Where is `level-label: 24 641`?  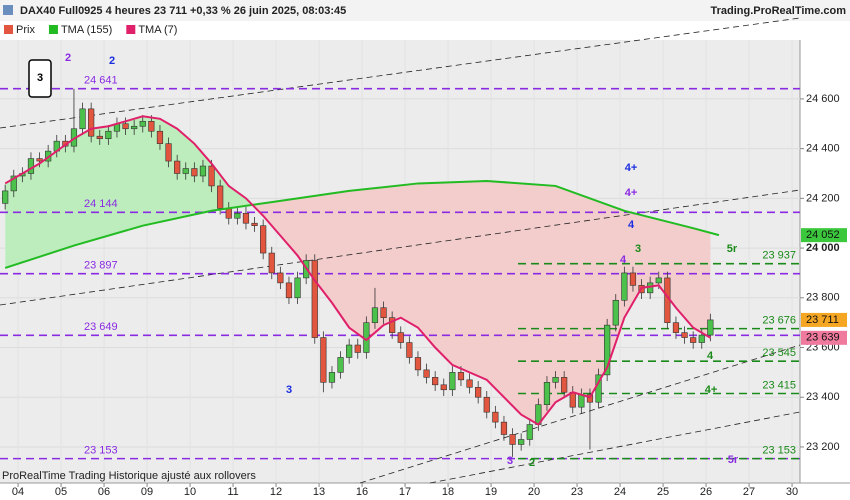
level-label: 24 641 is located at coordinates (101, 81).